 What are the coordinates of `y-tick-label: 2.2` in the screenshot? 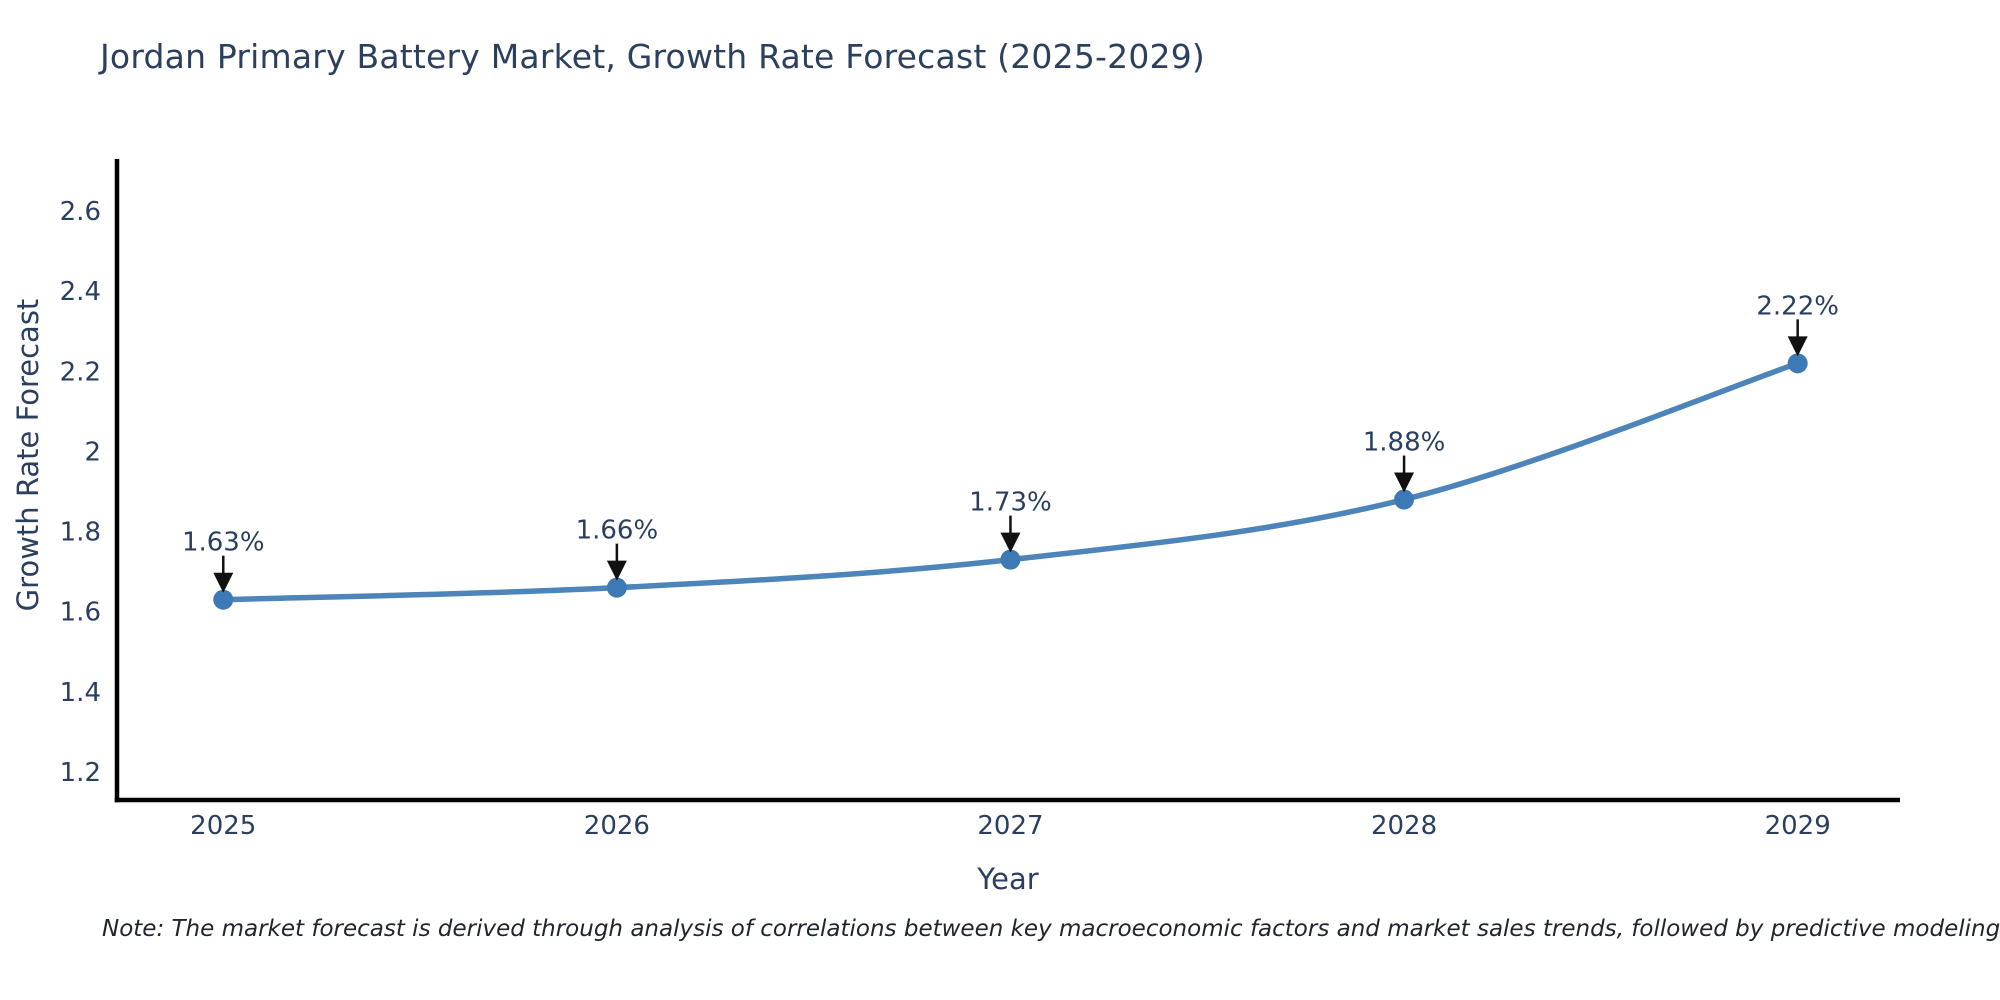 It's located at (80, 372).